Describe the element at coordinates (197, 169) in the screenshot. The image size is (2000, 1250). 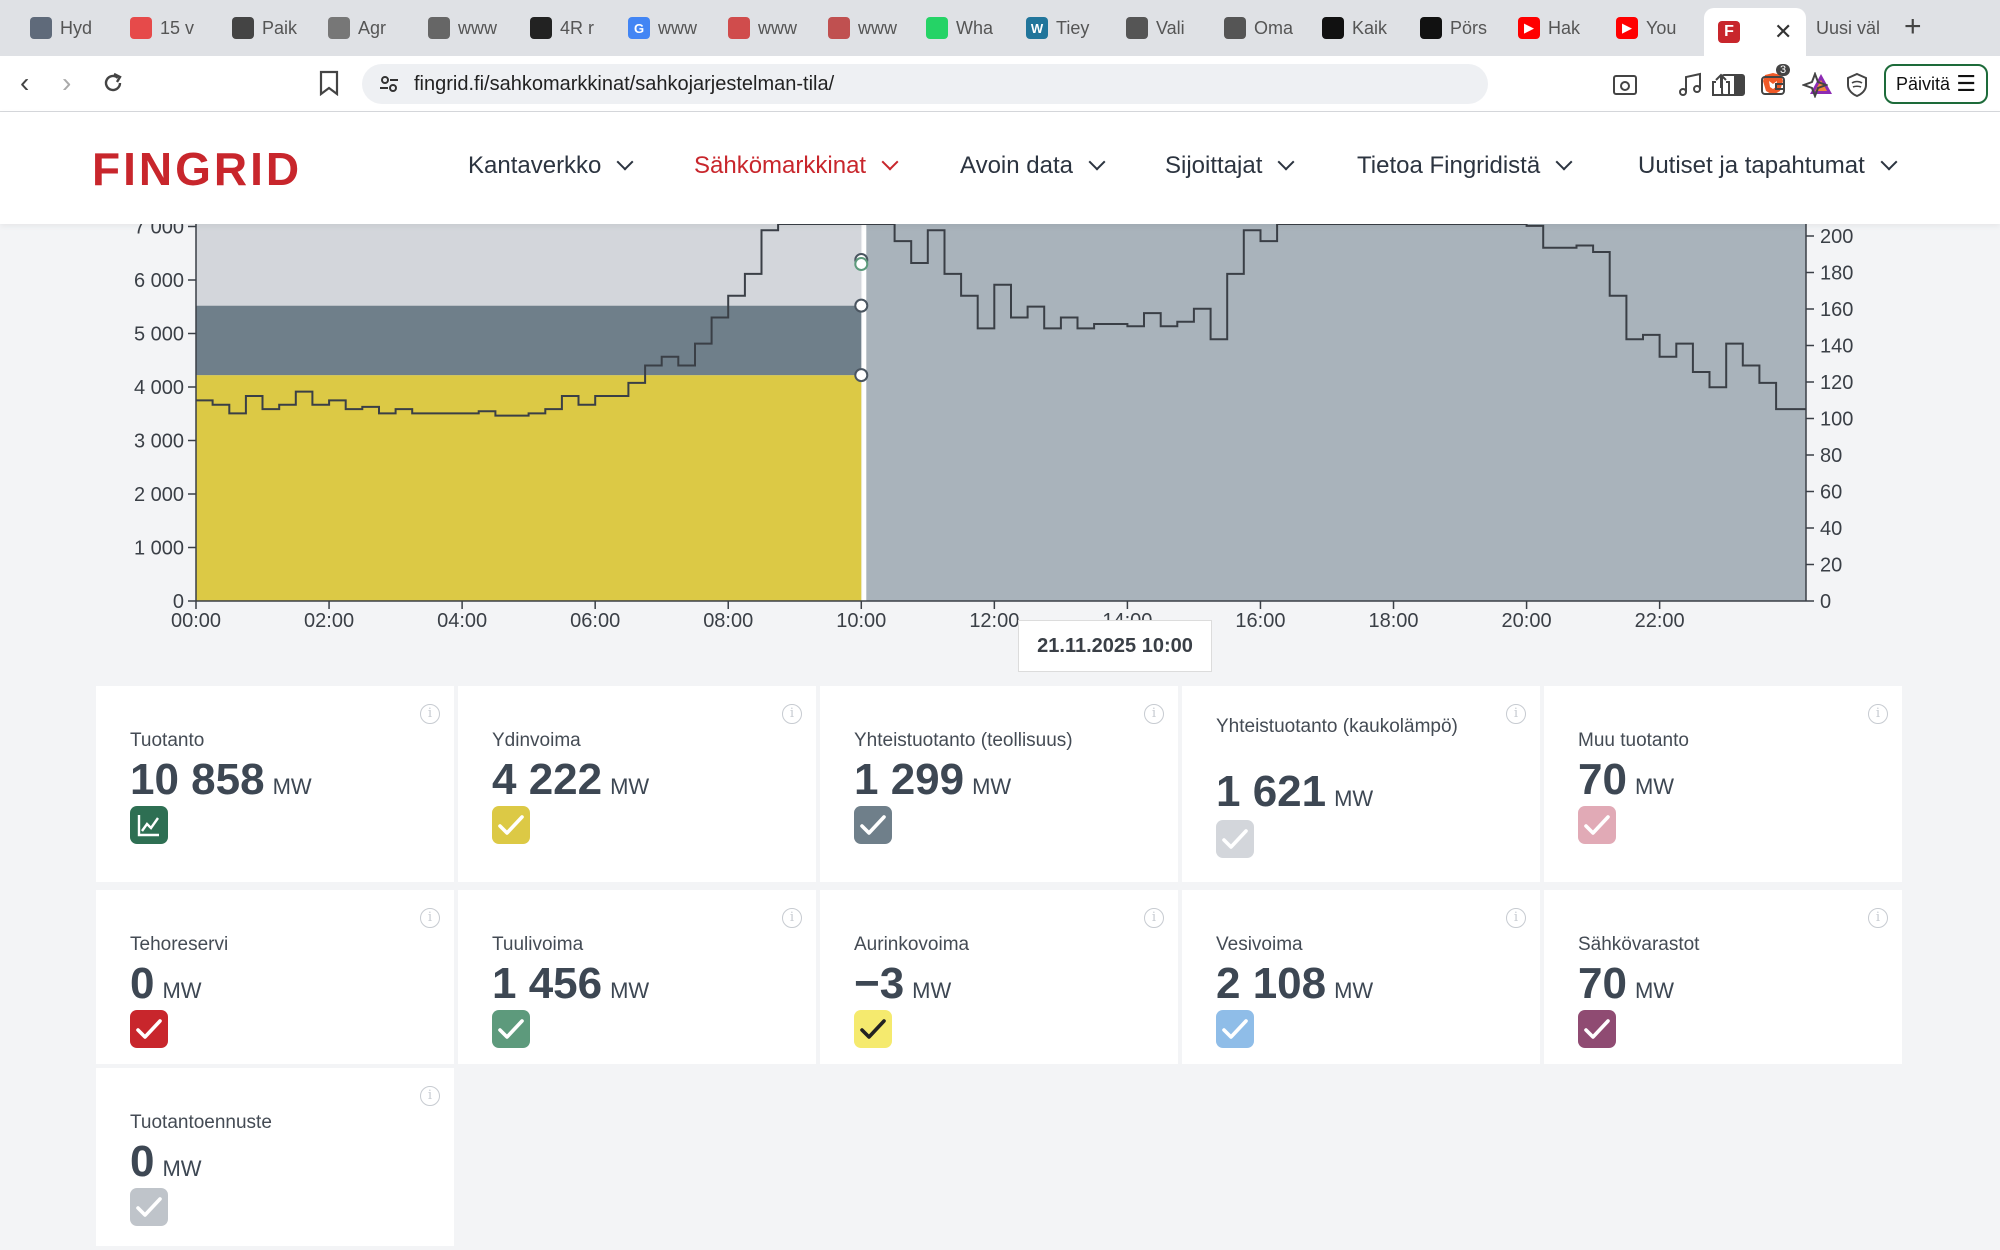
I see `fingrid-logo: FINGRID` at that location.